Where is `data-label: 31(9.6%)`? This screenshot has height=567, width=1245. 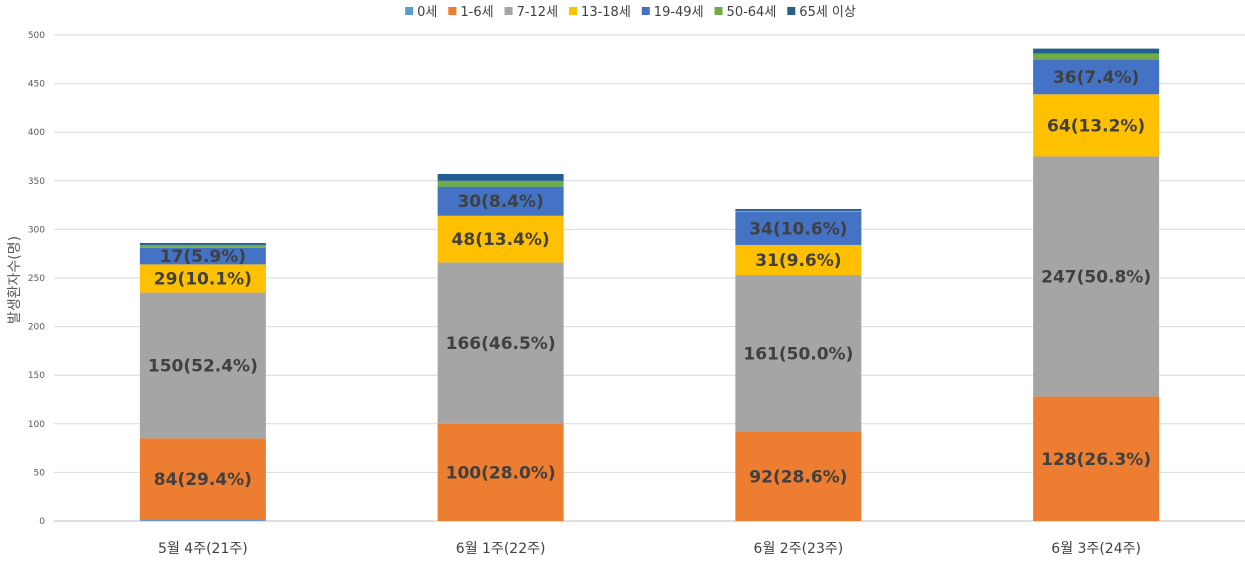 data-label: 31(9.6%) is located at coordinates (798, 261).